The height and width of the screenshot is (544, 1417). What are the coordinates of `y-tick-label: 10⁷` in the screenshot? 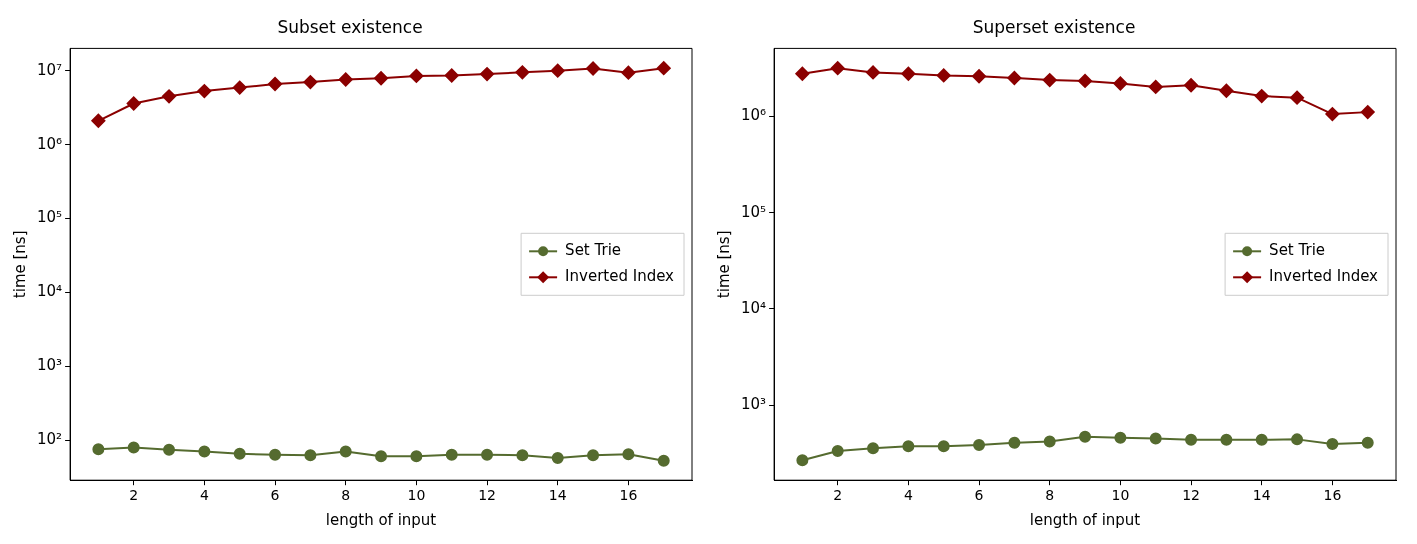 It's located at (49, 69).